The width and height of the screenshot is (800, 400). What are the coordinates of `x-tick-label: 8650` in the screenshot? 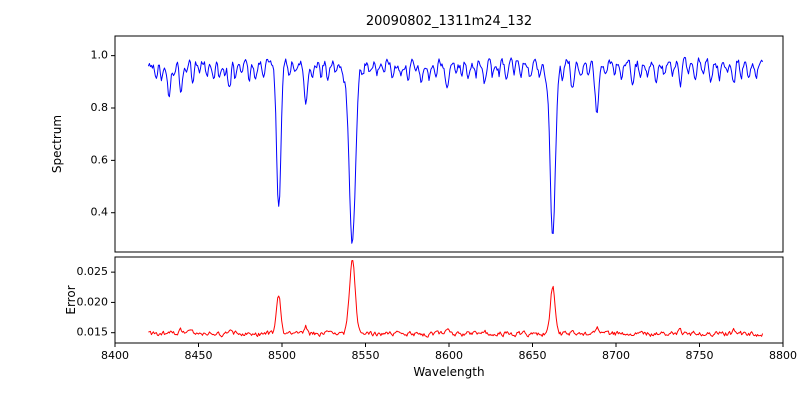 It's located at (533, 355).